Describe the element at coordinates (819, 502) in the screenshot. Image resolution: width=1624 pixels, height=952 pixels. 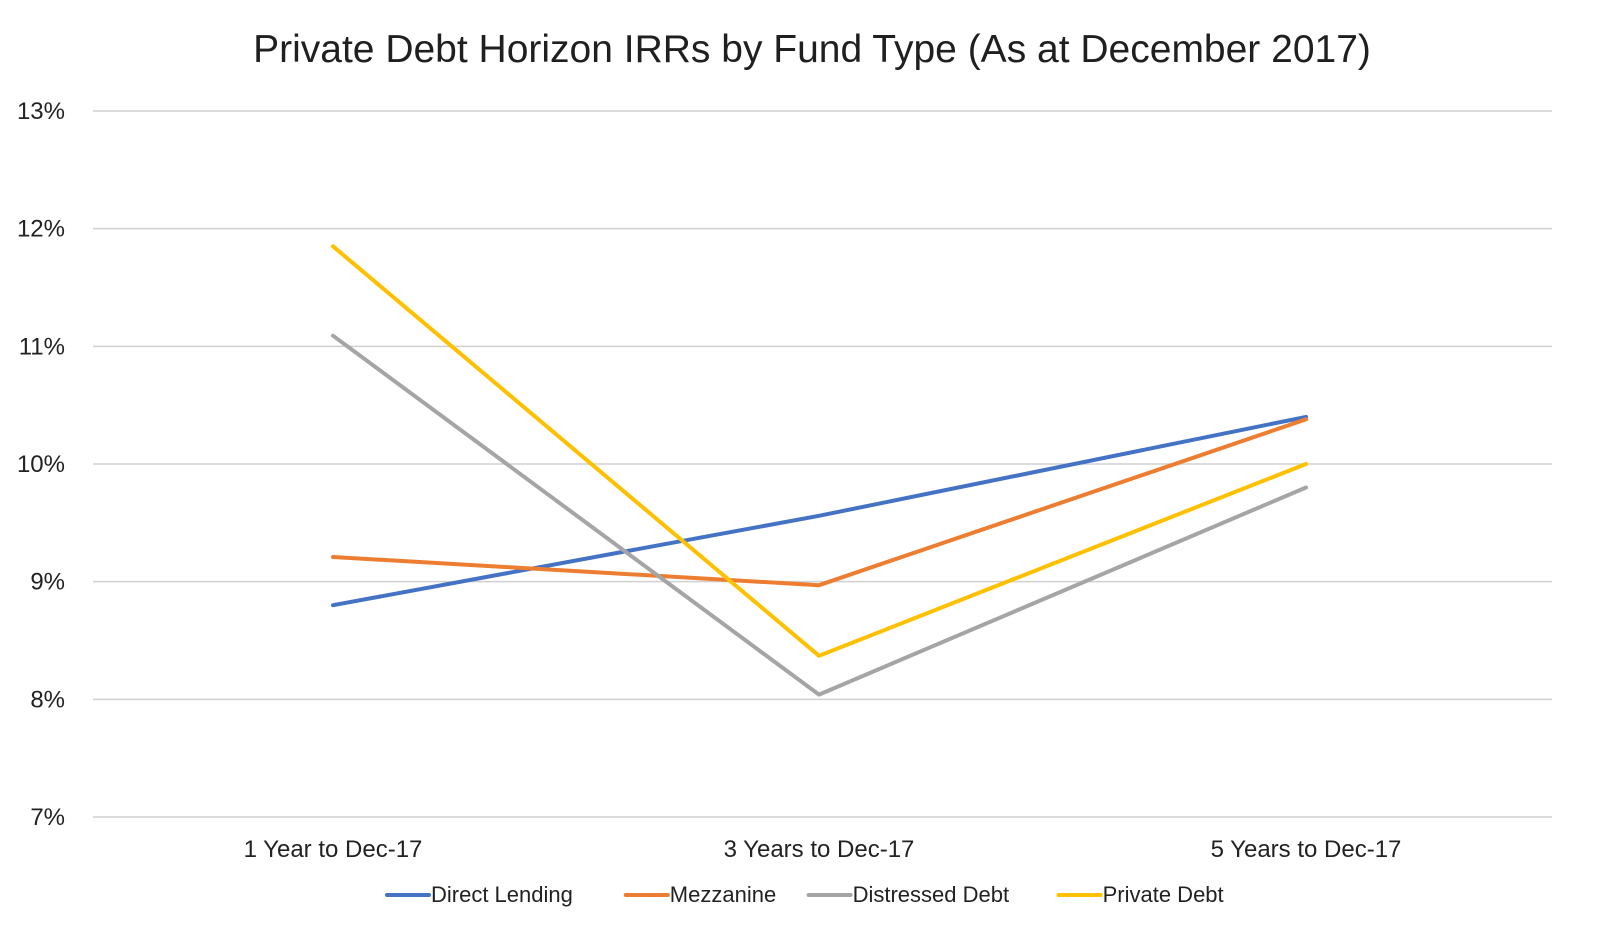
I see `series-line-mezzanine` at that location.